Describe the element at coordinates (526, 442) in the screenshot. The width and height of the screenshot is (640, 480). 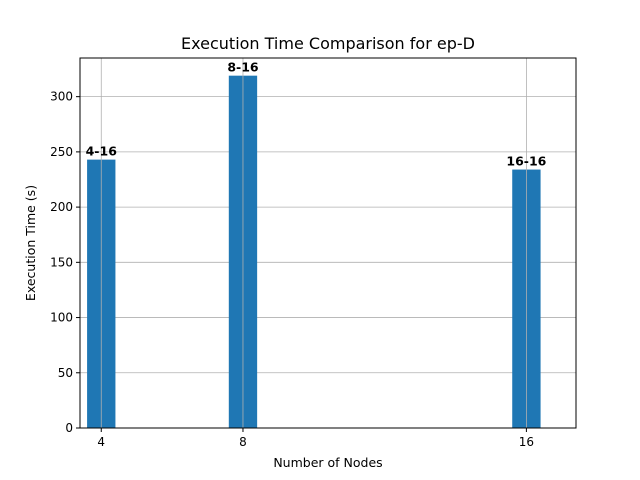
I see `x-tick-label: 16` at that location.